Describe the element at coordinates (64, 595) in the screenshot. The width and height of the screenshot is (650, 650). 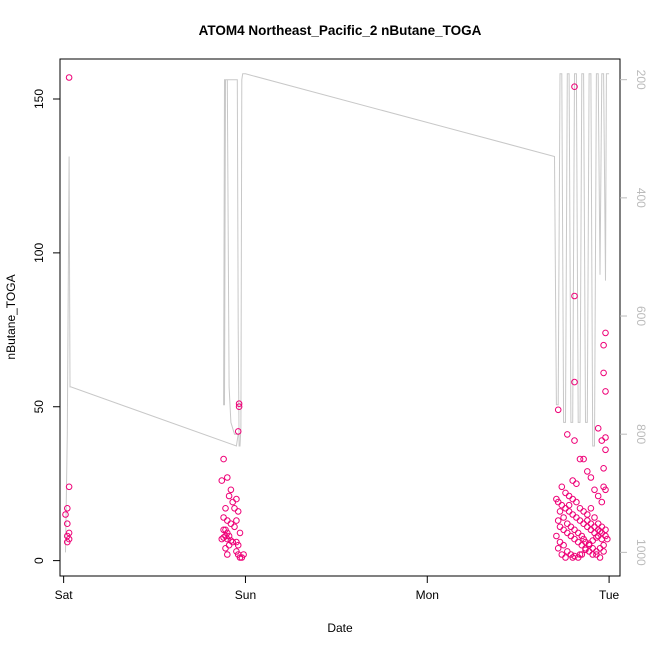
I see `x-tick-label: Sat` at that location.